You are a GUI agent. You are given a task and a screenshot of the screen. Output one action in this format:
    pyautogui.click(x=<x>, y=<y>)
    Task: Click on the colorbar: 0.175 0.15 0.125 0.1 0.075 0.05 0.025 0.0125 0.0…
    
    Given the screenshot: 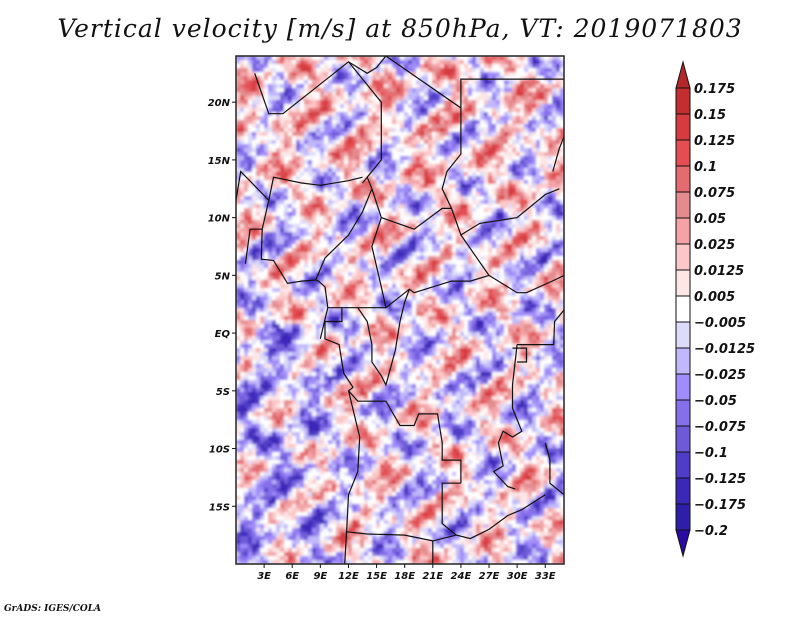 What is the action you would take?
    pyautogui.click(x=715, y=309)
    